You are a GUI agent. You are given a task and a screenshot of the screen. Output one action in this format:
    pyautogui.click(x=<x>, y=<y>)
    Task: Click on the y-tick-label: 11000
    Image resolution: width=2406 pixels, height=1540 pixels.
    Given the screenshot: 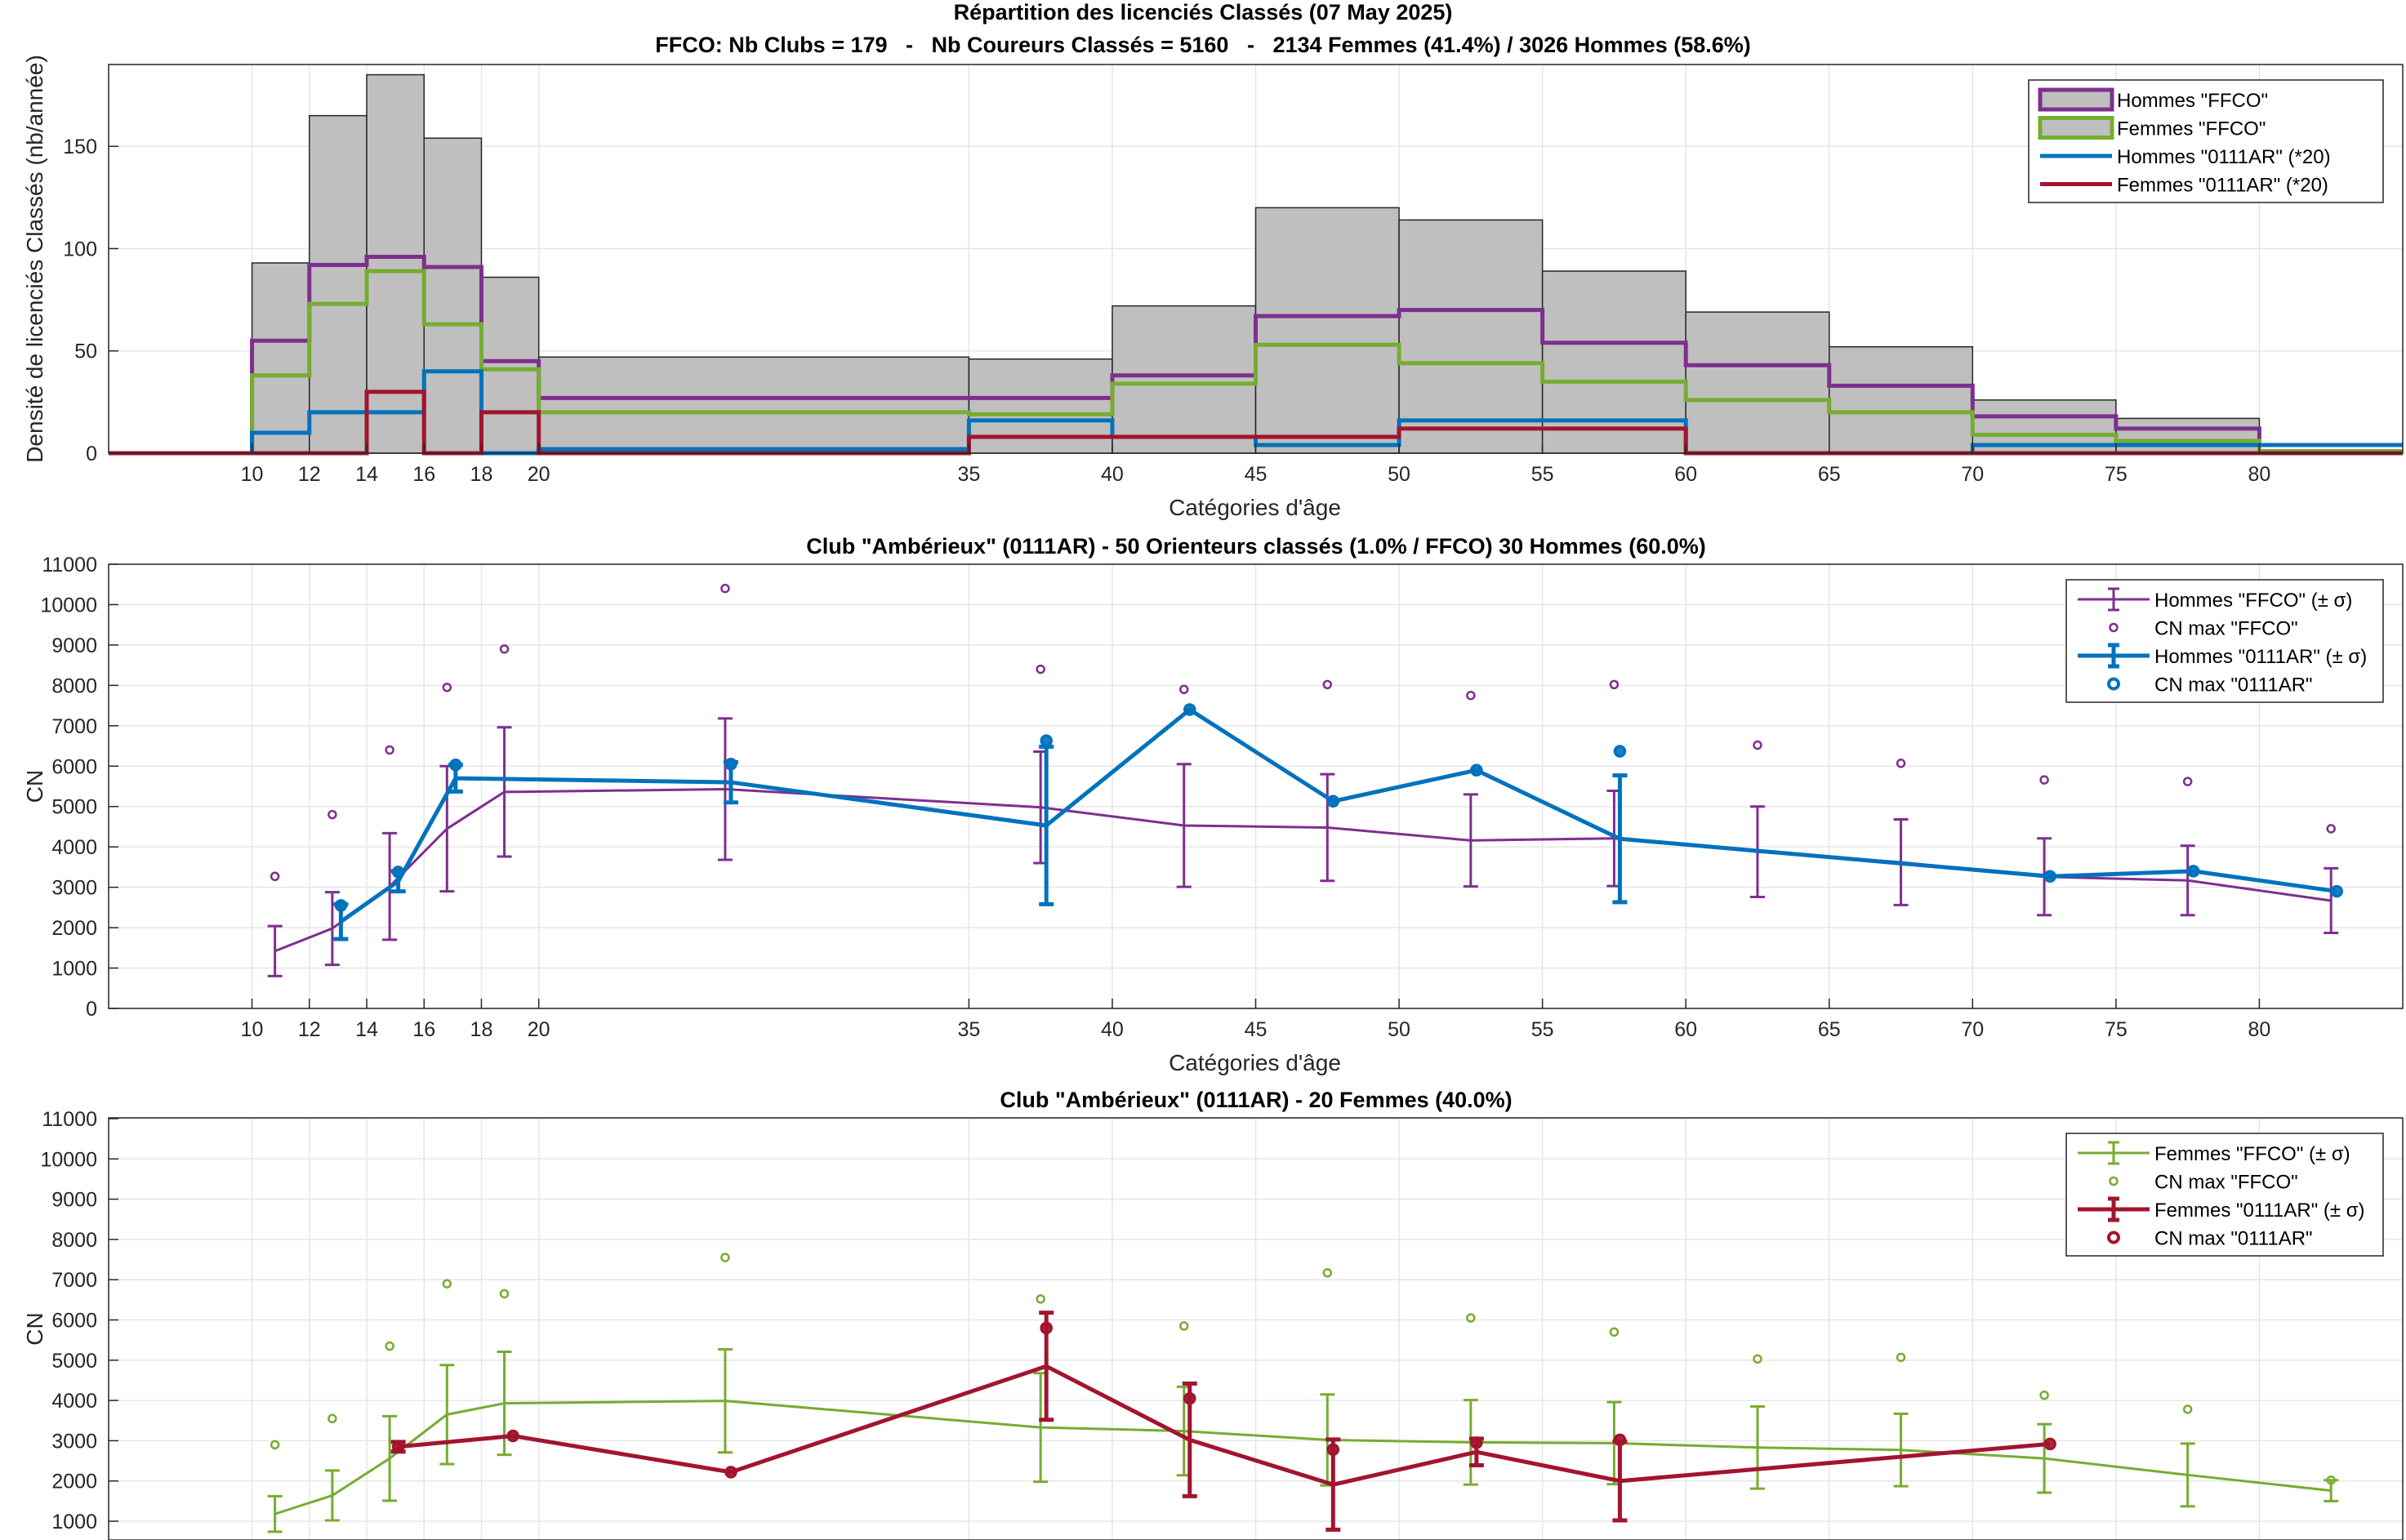 What is the action you would take?
    pyautogui.click(x=69, y=1119)
    